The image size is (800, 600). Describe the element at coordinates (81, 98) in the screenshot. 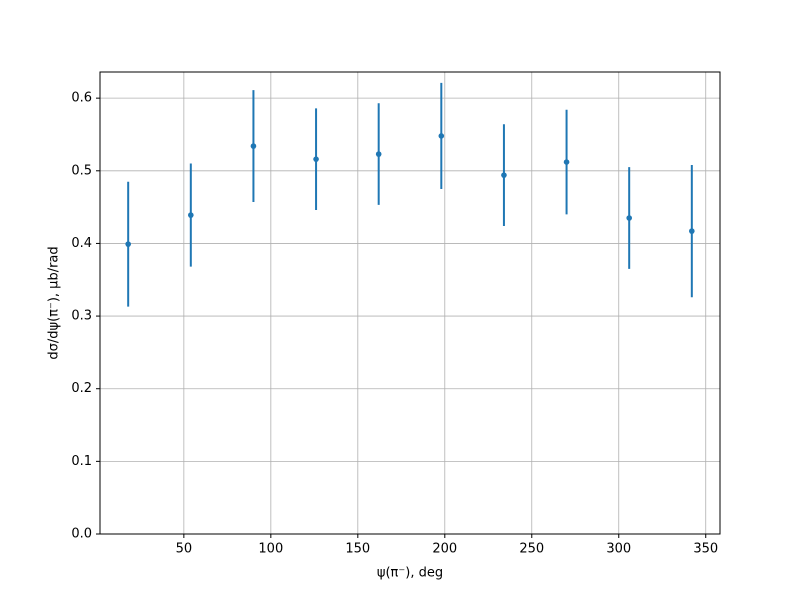

I see `y-tick-label: 0.6` at that location.